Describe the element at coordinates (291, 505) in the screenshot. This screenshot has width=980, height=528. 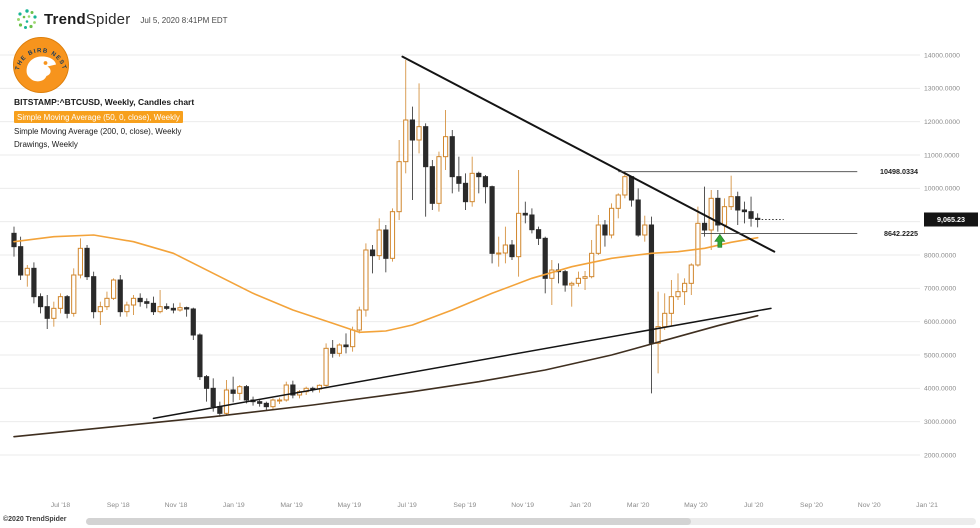
I see `x-tick-label: Mar '19` at that location.